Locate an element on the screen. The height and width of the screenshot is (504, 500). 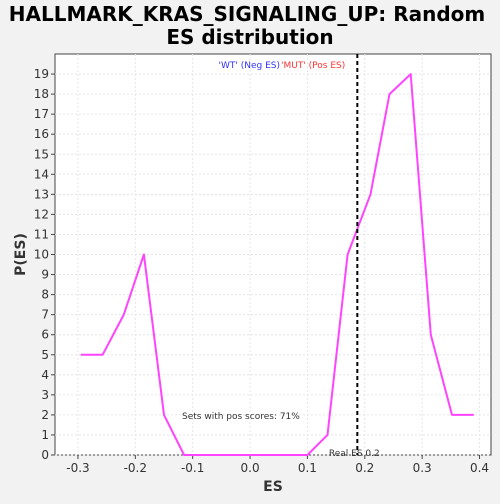
y-tick-label: 1 is located at coordinates (45, 435).